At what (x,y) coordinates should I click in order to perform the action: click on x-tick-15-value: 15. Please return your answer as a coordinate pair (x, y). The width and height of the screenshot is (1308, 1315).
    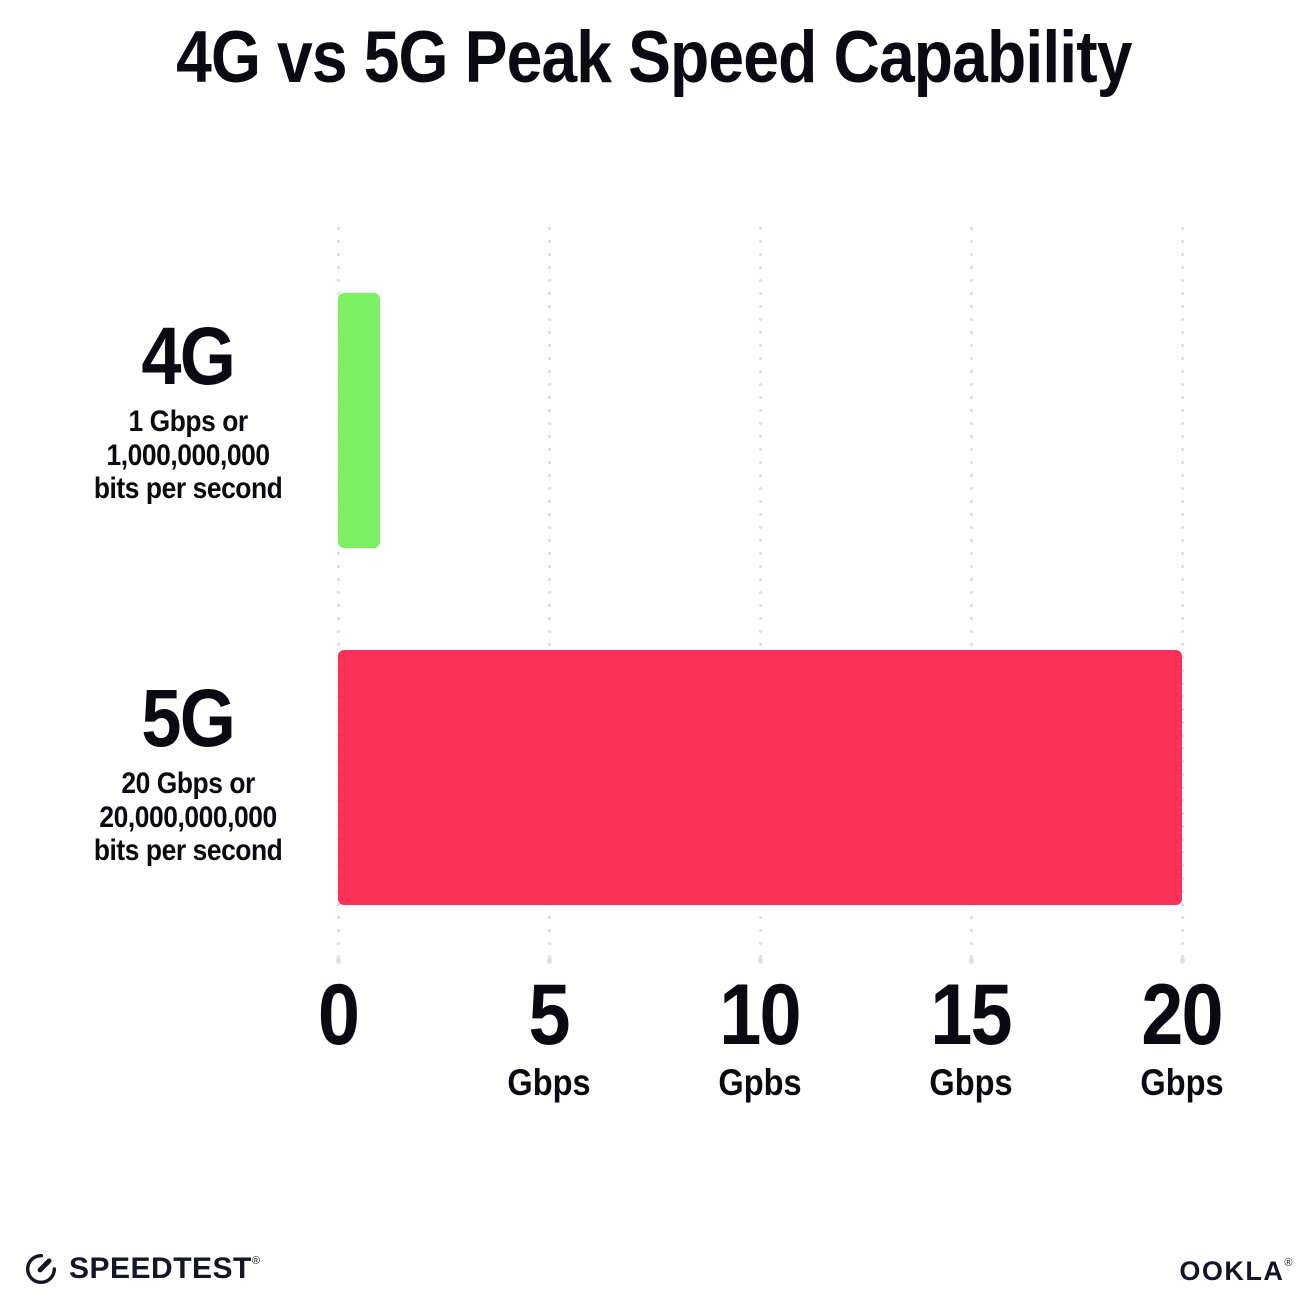
    Looking at the image, I should click on (971, 1015).